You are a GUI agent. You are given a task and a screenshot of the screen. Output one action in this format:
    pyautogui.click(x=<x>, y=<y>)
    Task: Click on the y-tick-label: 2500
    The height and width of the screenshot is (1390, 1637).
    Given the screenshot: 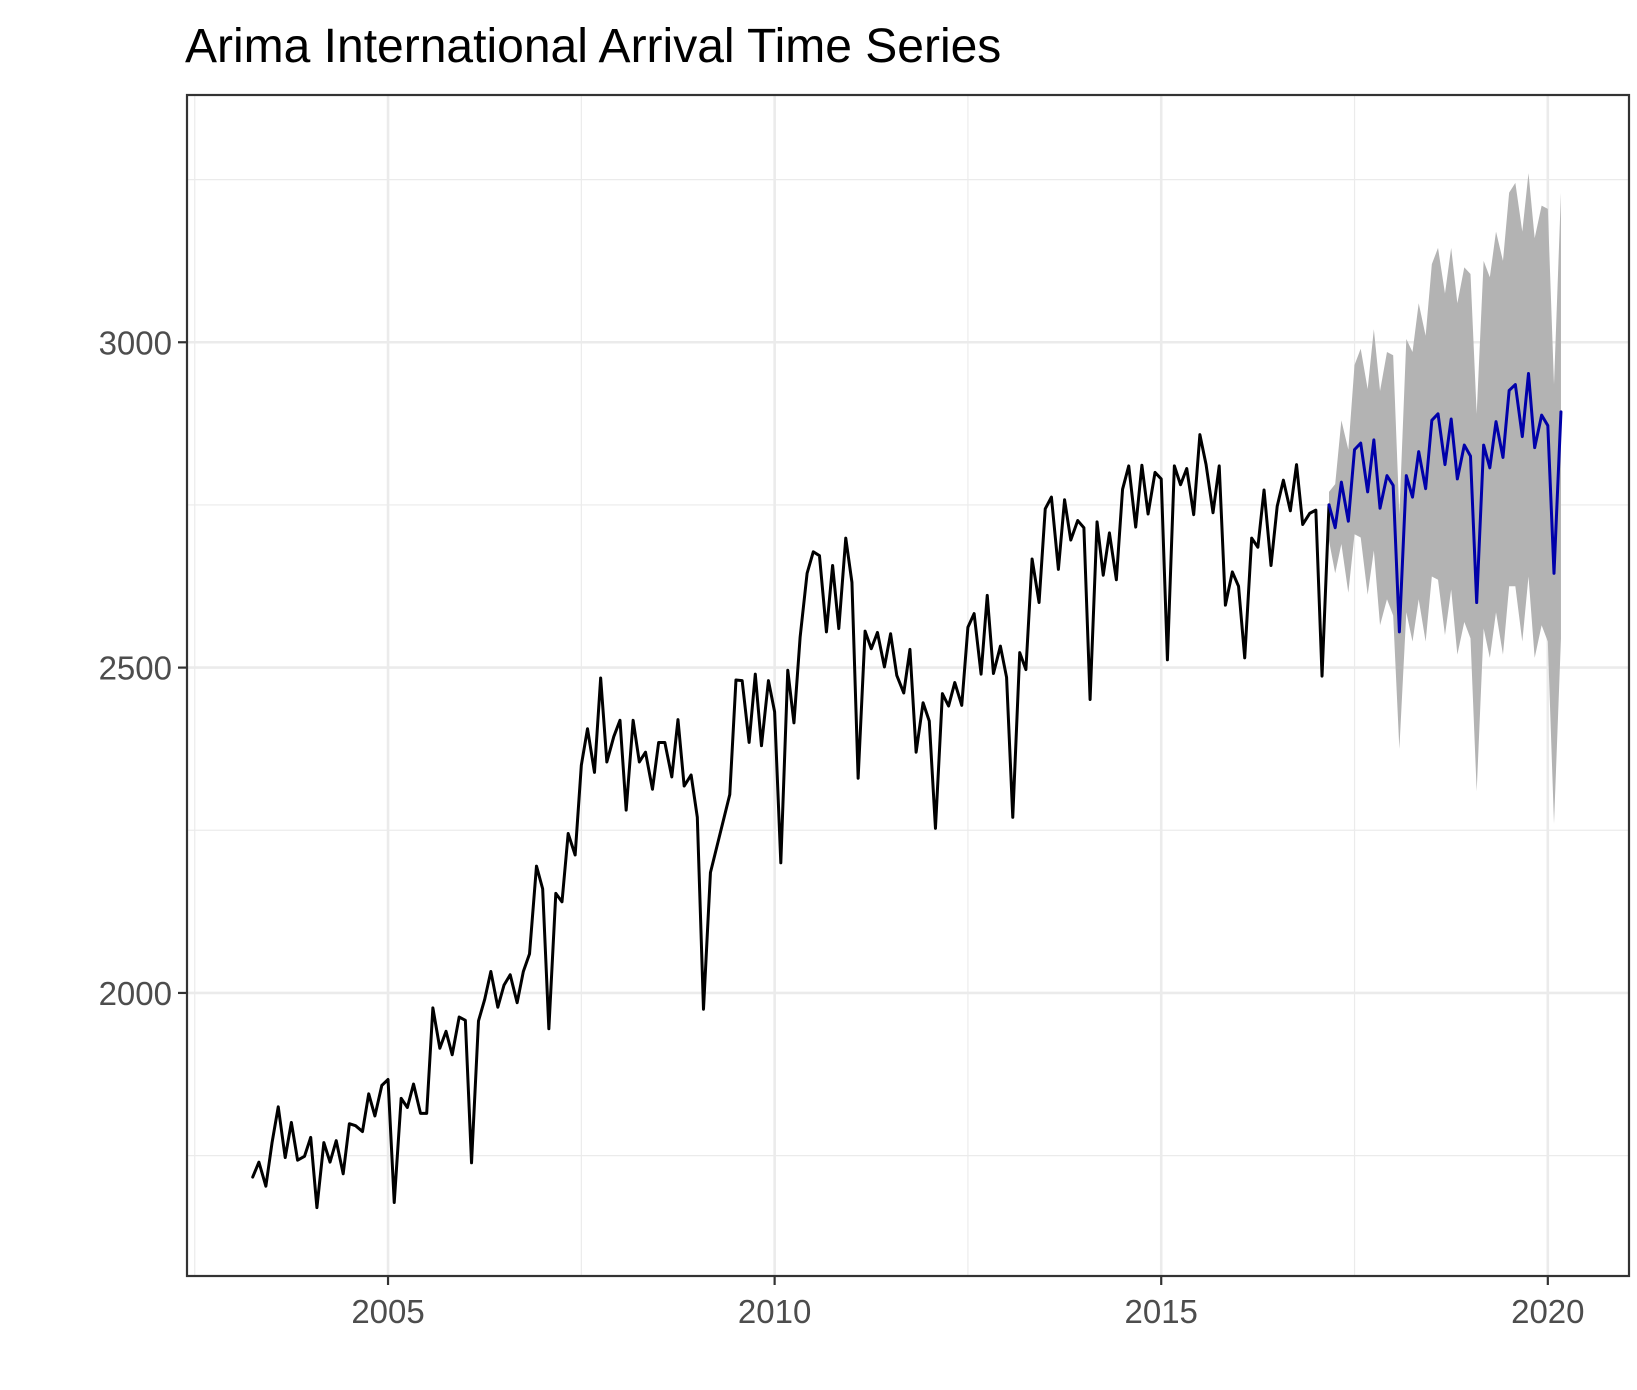 What is the action you would take?
    pyautogui.click(x=135, y=668)
    